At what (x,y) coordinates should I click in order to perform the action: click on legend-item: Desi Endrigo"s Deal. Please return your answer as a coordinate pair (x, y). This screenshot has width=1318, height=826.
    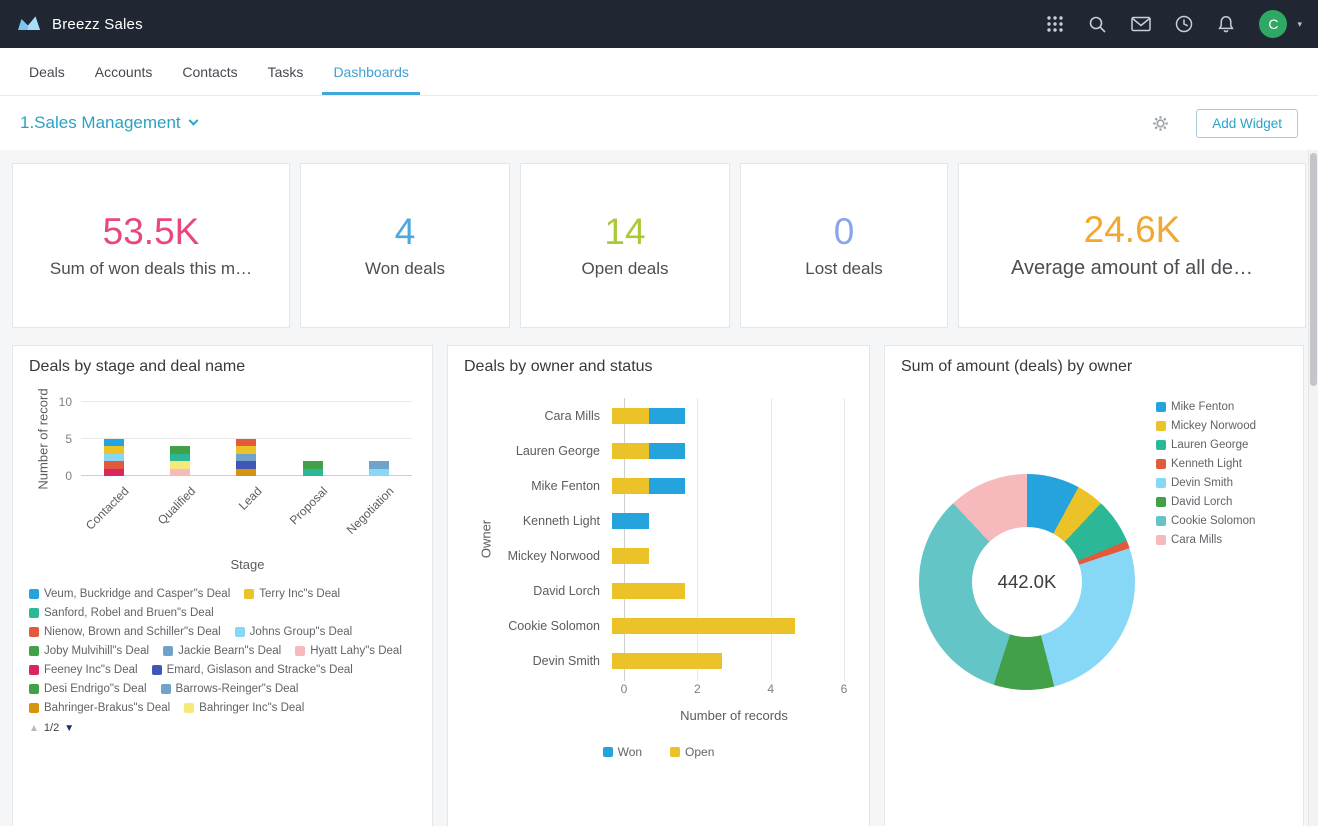
    Looking at the image, I should click on (88, 689).